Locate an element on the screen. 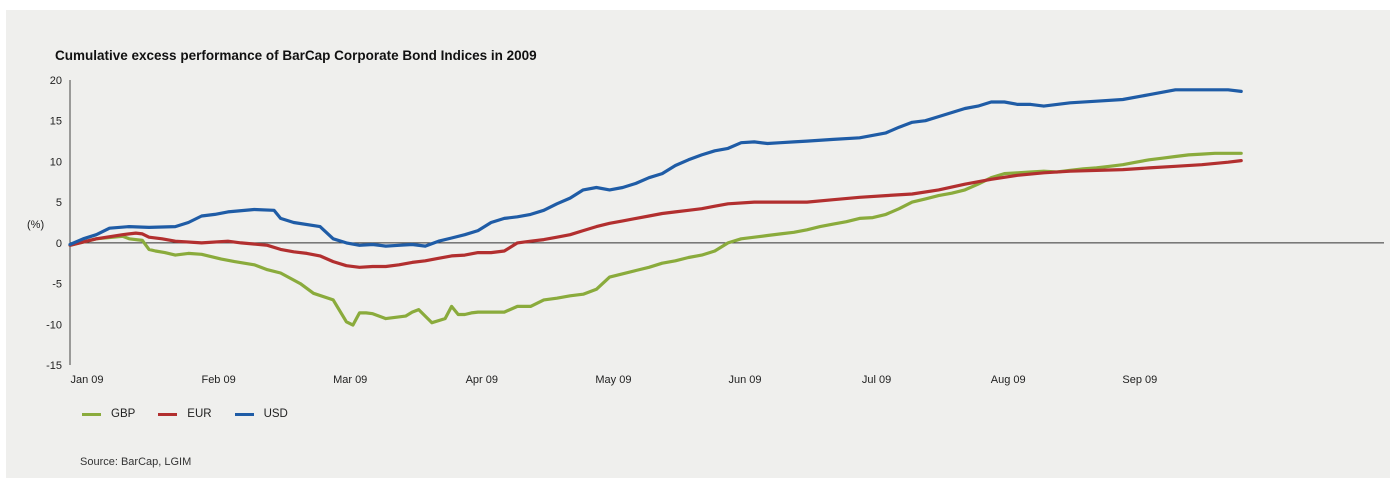 Image resolution: width=1396 pixels, height=484 pixels. x-tick-label: Feb 09 is located at coordinates (218, 380).